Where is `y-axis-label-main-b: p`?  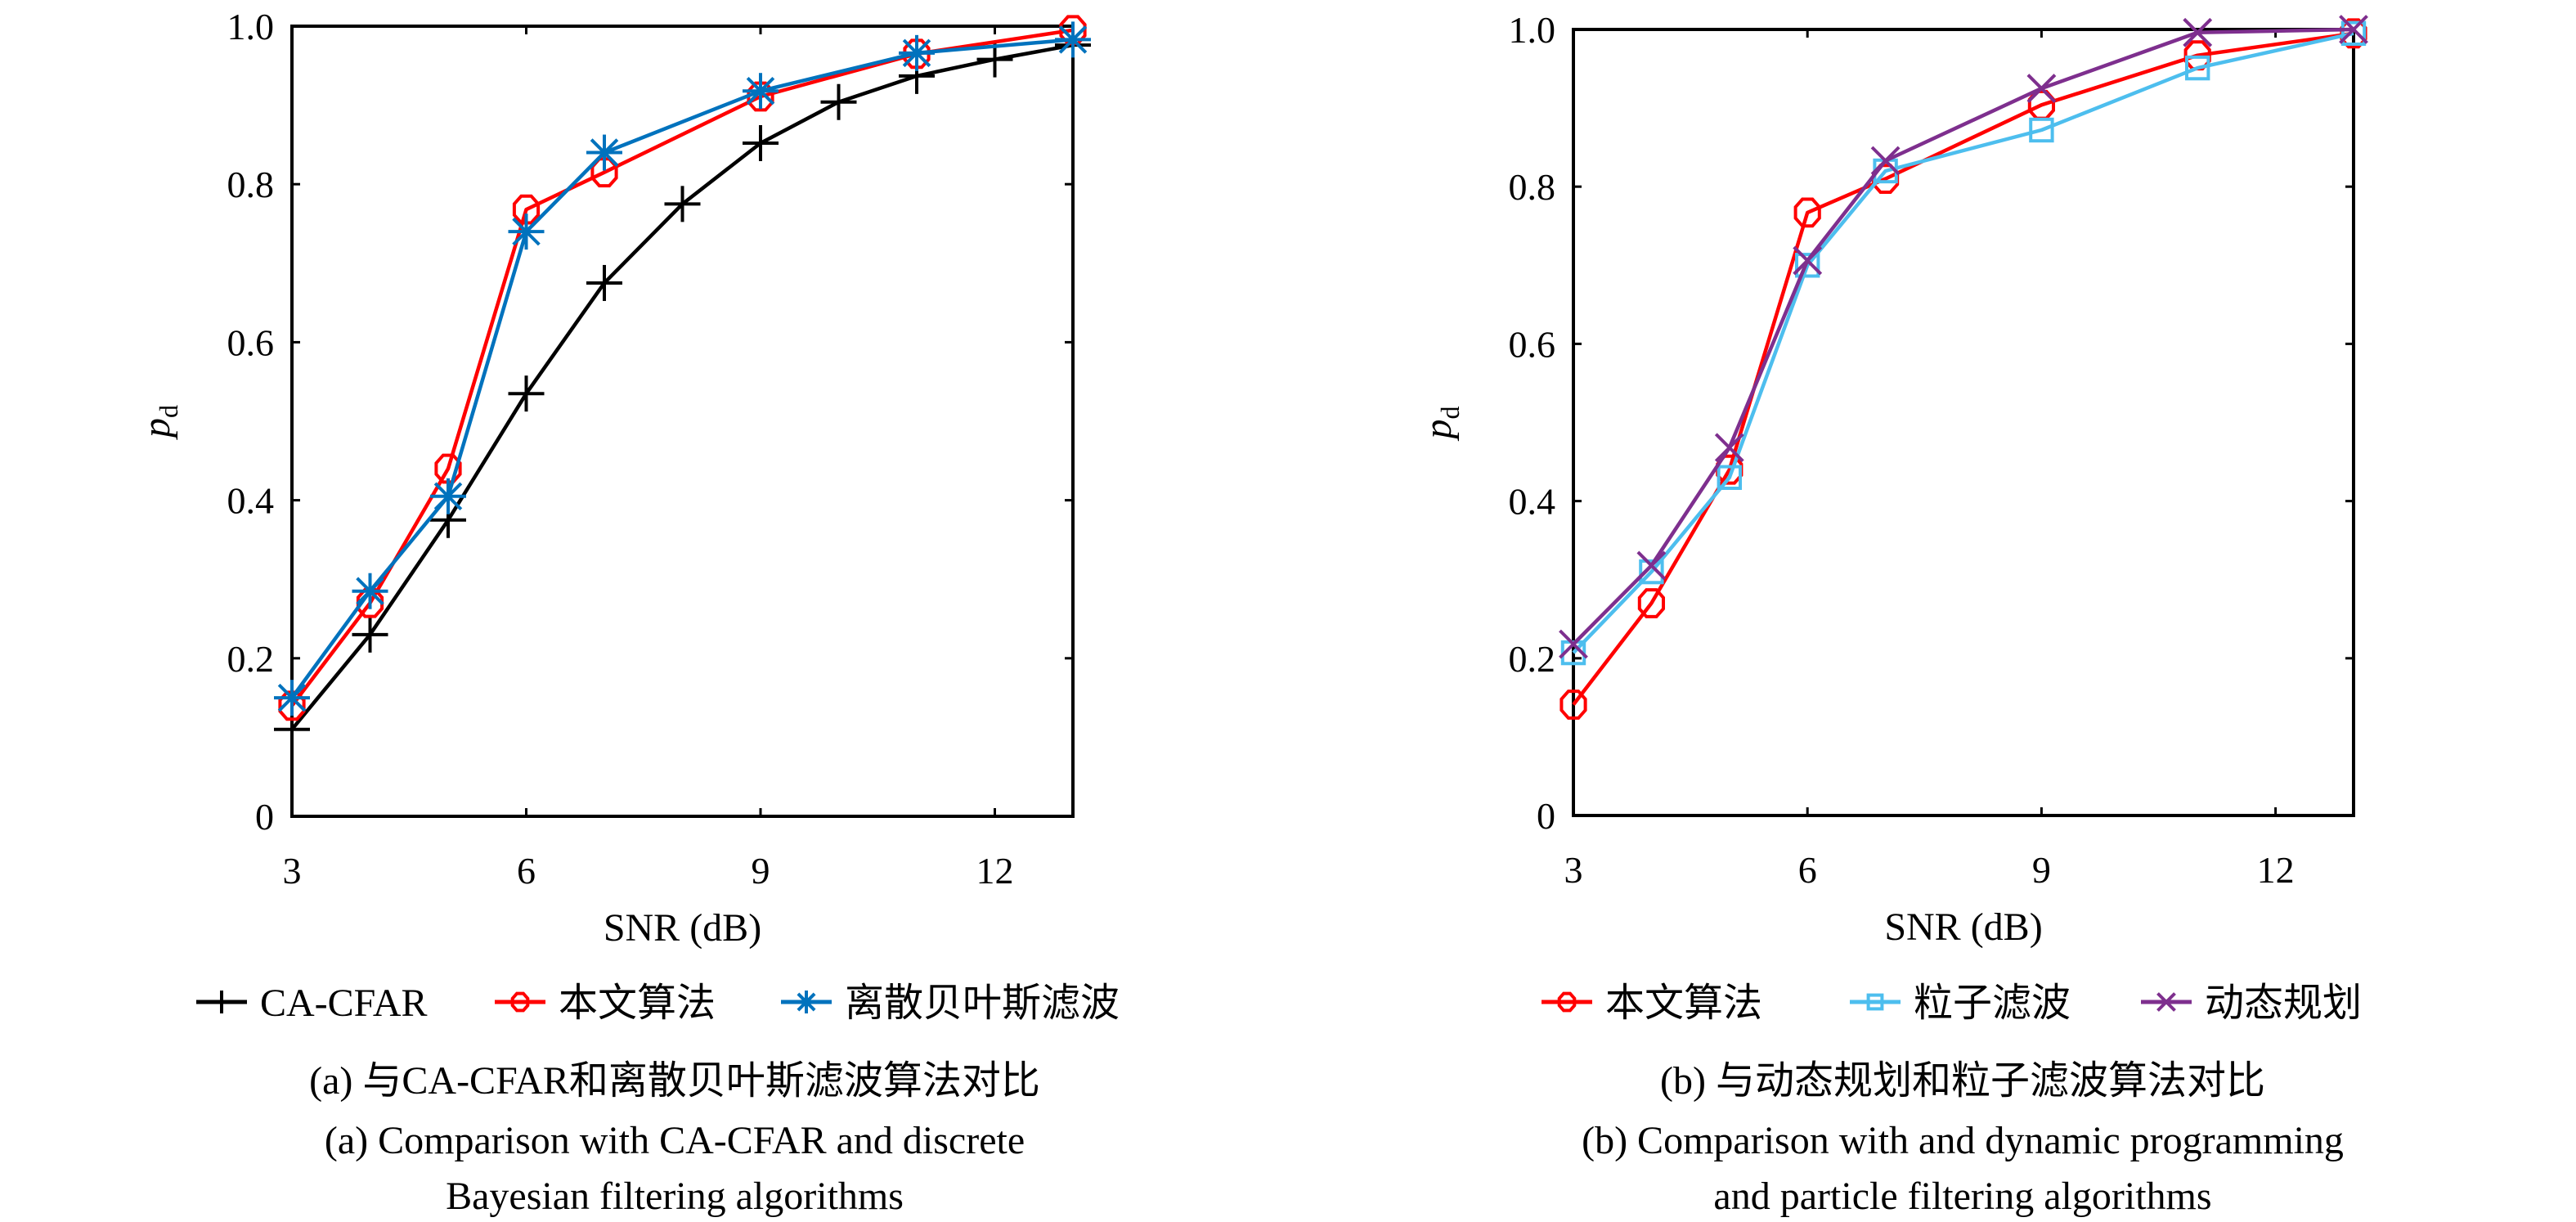
y-axis-label-main-b: p is located at coordinates (1438, 431).